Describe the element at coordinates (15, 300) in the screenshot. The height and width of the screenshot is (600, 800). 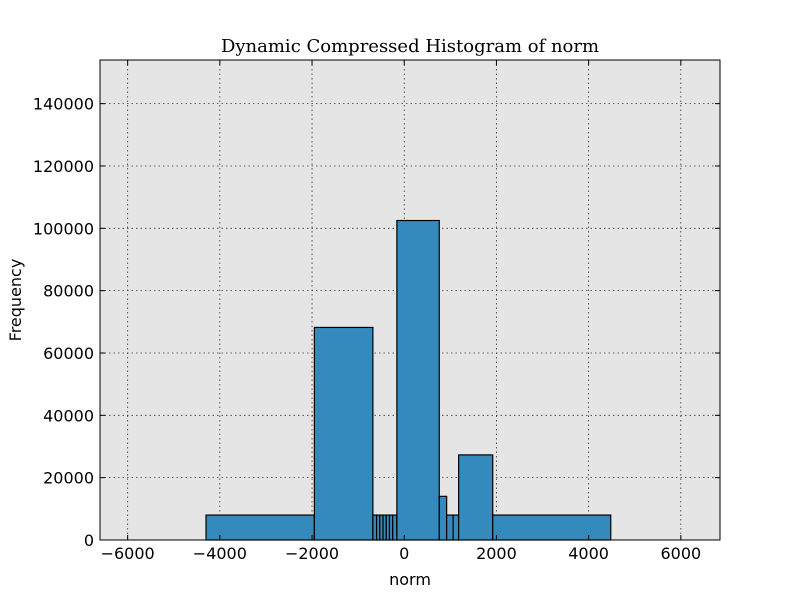
I see `y-axis-label: Frequency` at that location.